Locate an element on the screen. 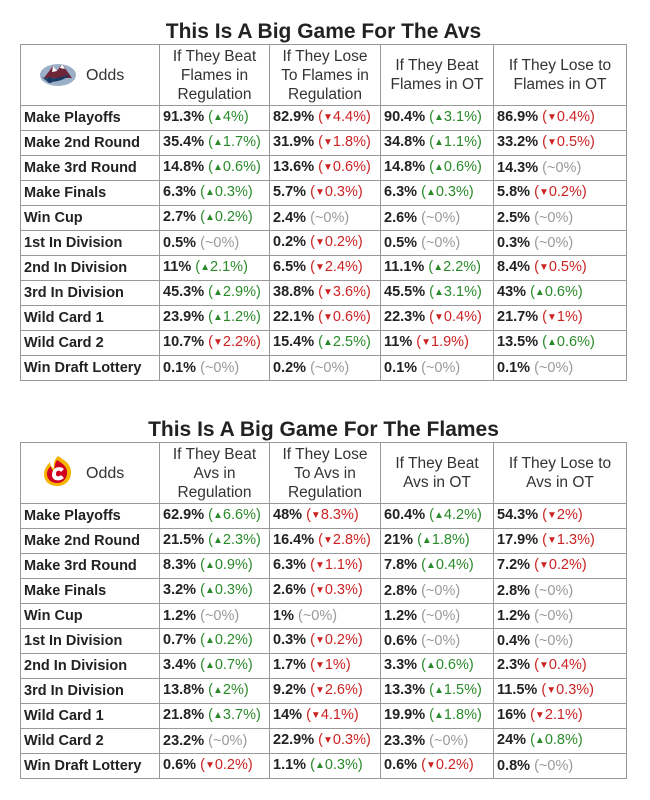 The height and width of the screenshot is (800, 650). change-indicator: (▲0.6%) is located at coordinates (234, 167).